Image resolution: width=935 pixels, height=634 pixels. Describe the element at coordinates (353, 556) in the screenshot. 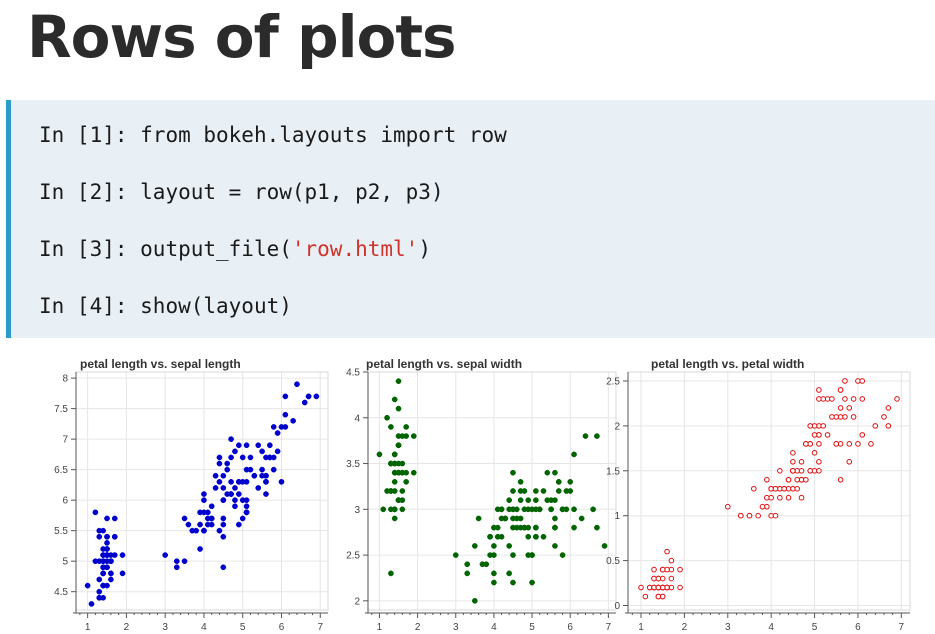

I see `y-tick-label: 2.5` at that location.